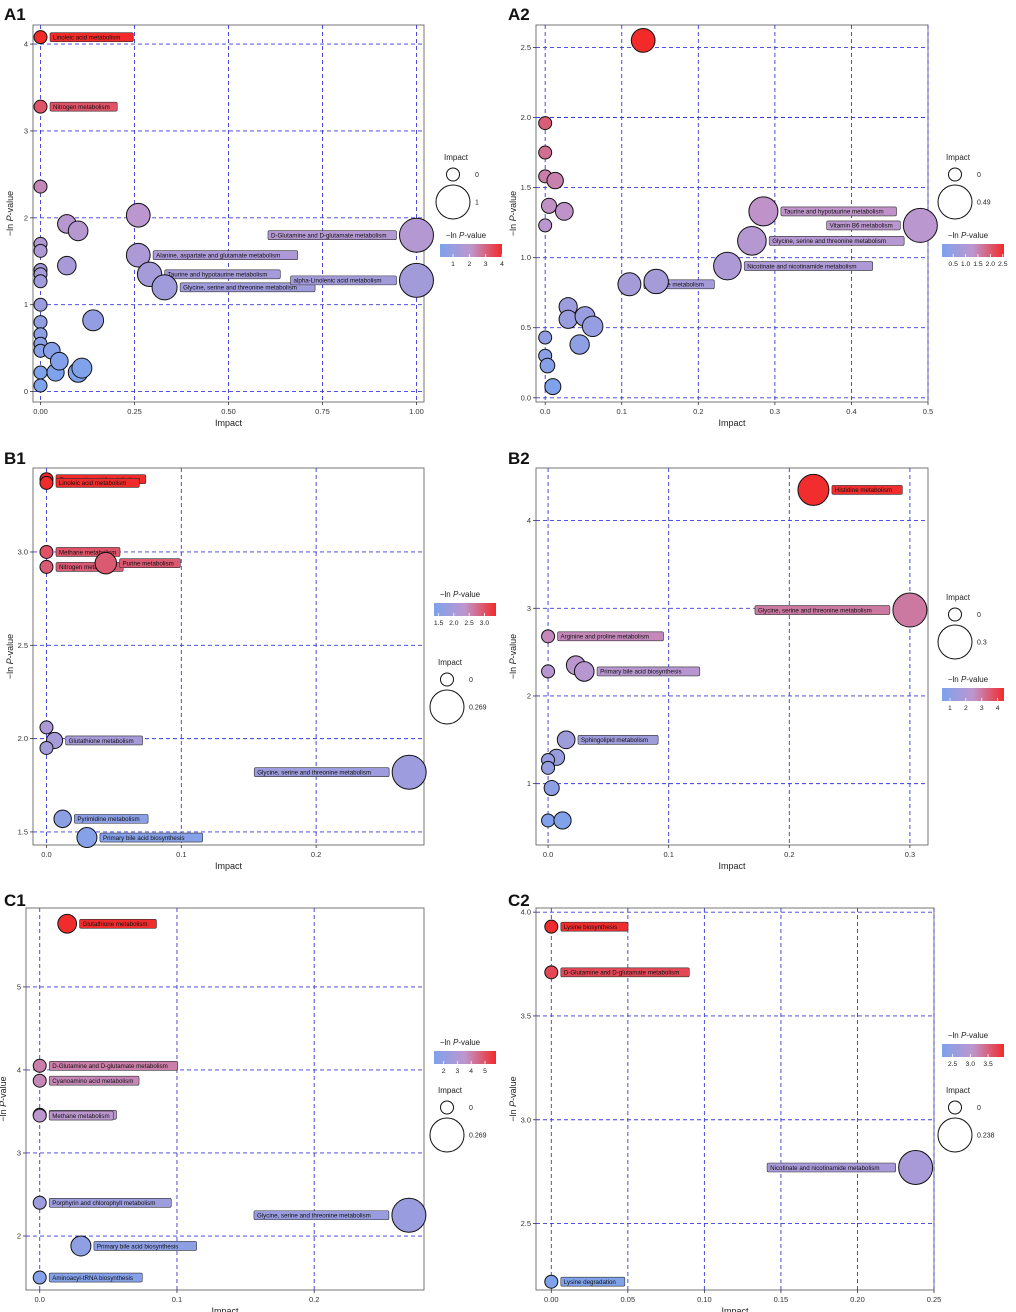 This screenshot has width=1016, height=1312. Describe the element at coordinates (968, 679) in the screenshot. I see `color-legend-title: −ln P-value` at that location.